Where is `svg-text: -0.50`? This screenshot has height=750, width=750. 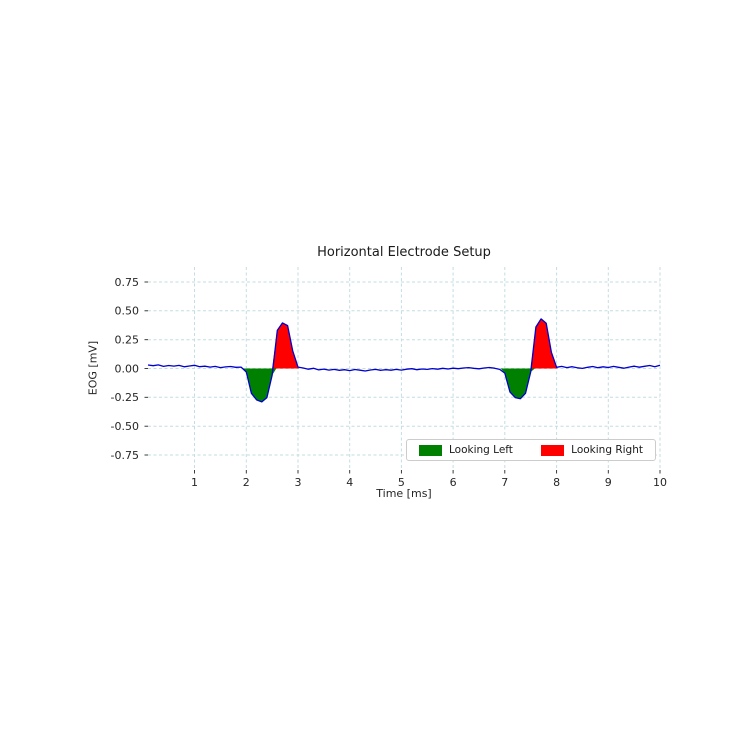 svg-text: -0.50 is located at coordinates (125, 426).